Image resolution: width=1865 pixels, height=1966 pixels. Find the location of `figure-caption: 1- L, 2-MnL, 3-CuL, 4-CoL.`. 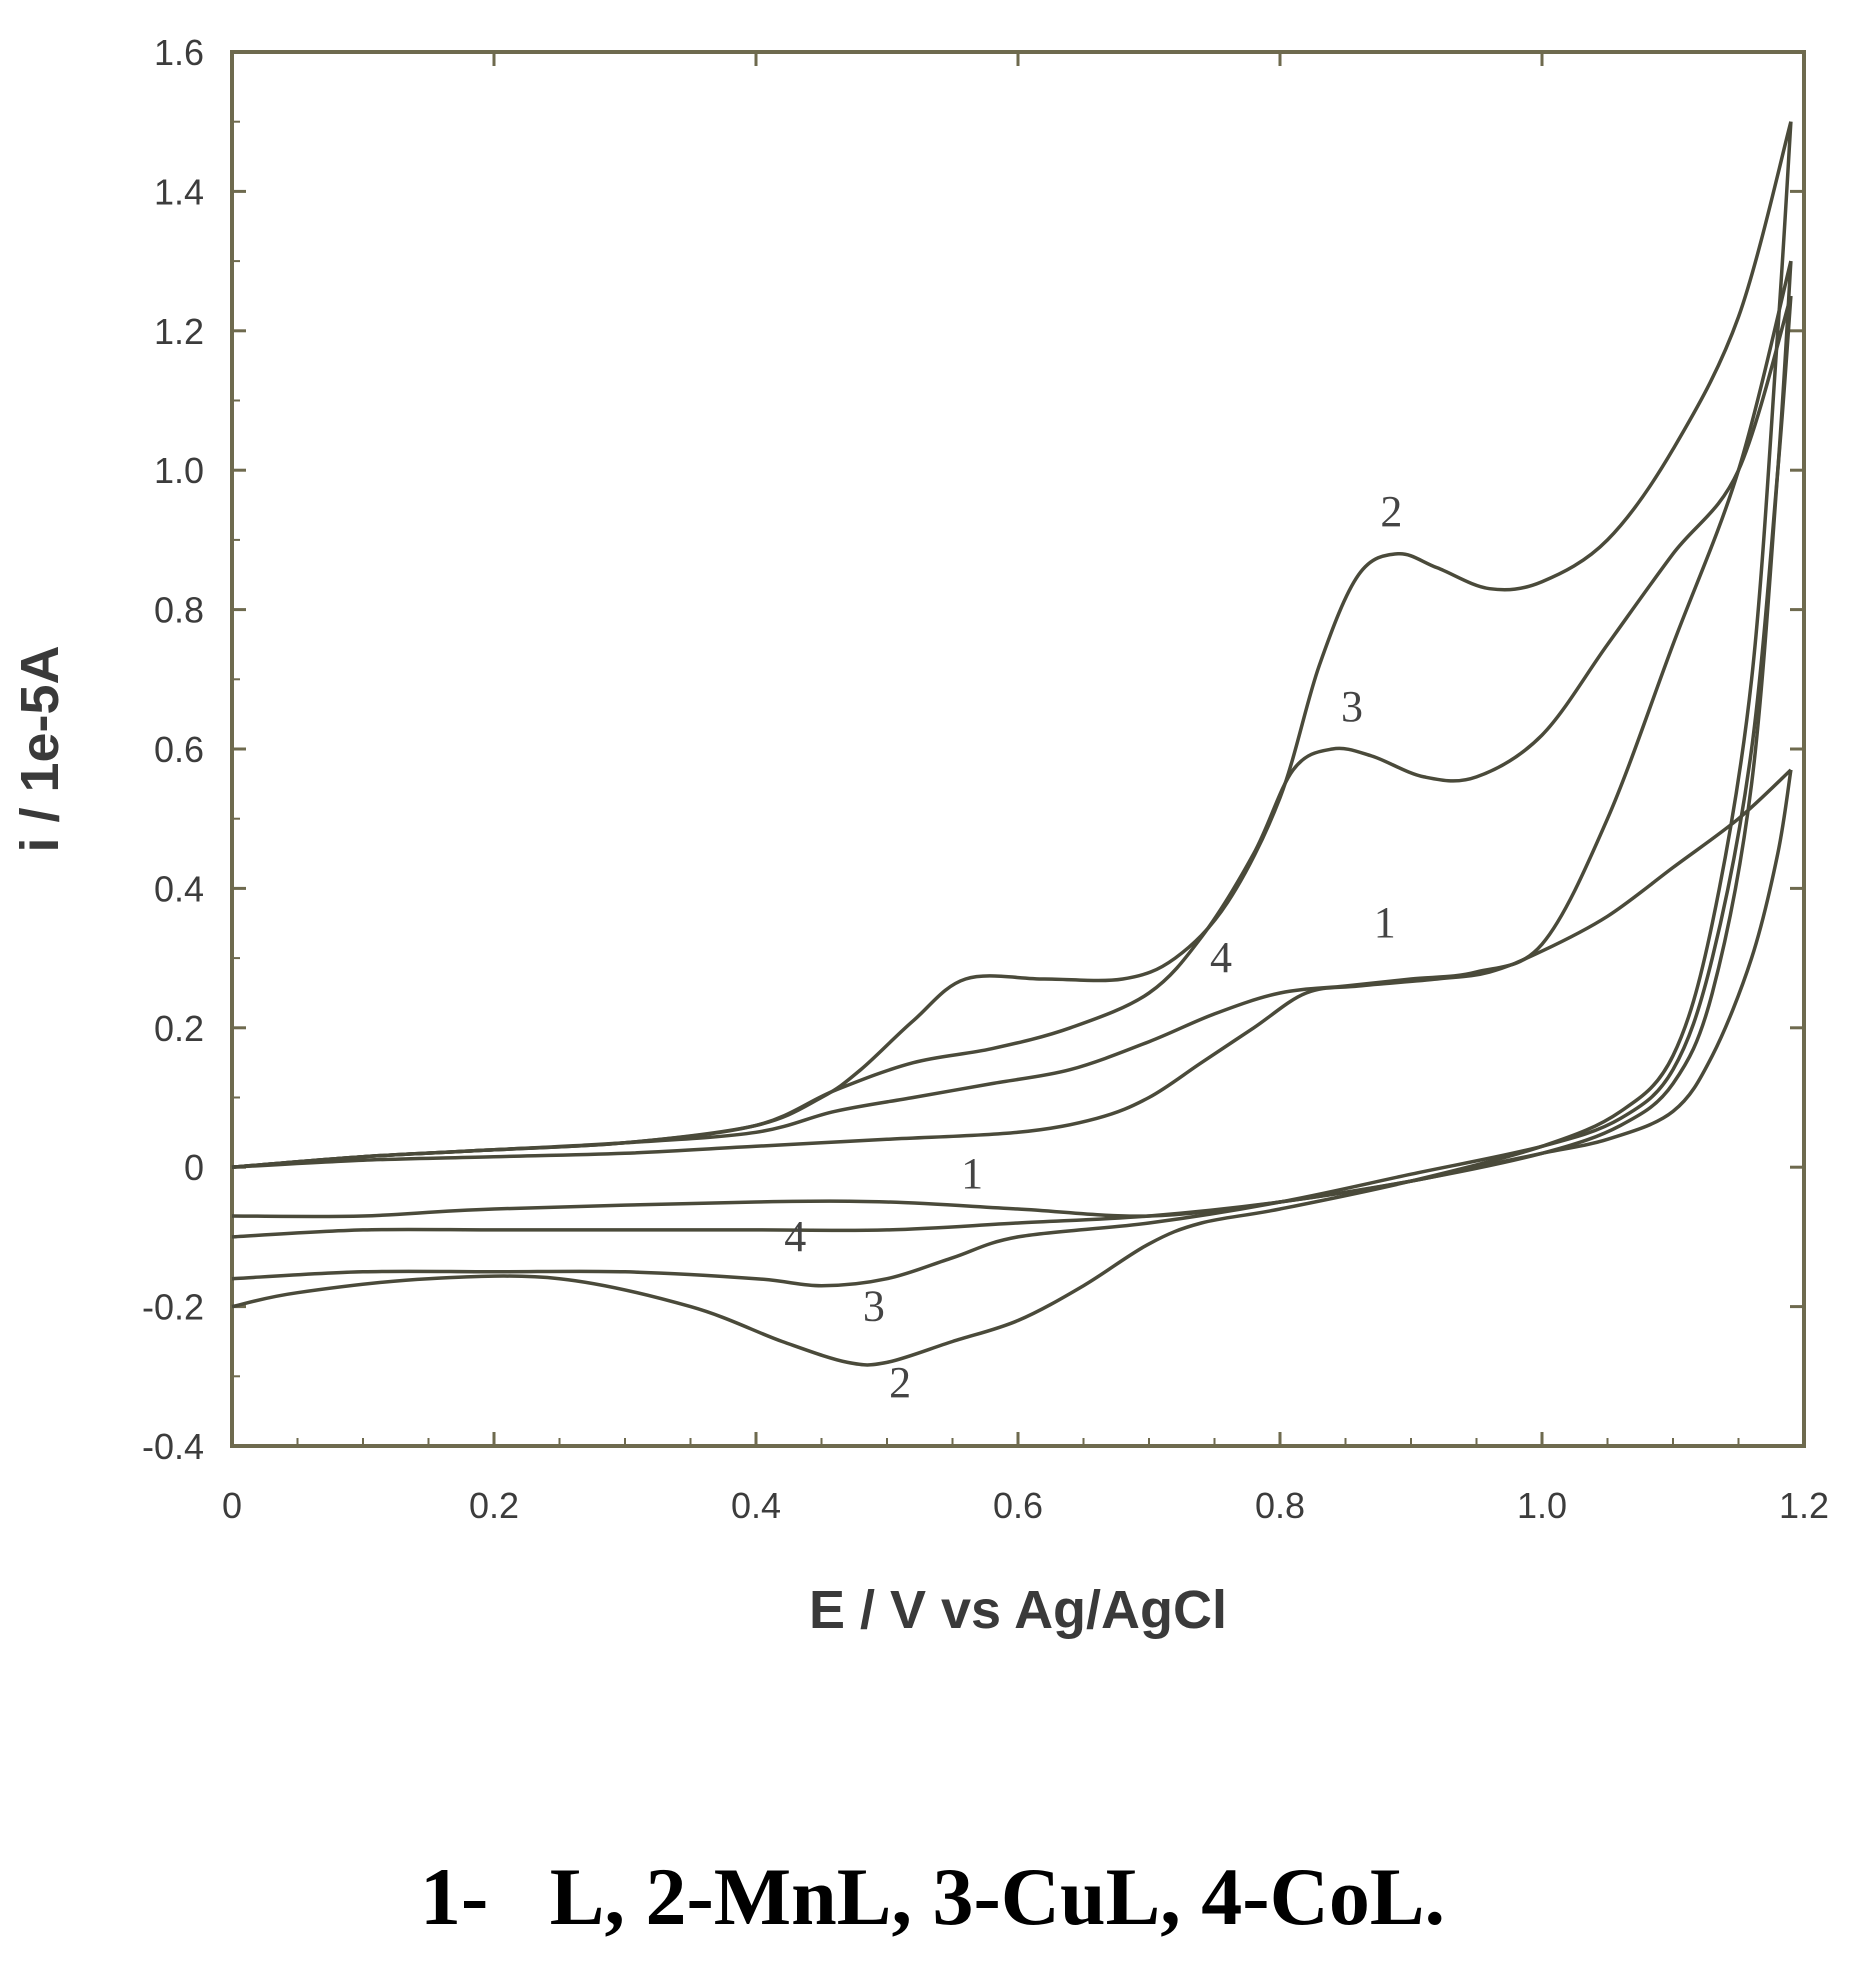

figure-caption: 1- L, 2-MnL, 3-CuL, 4-CoL. is located at coordinates (932, 1896).